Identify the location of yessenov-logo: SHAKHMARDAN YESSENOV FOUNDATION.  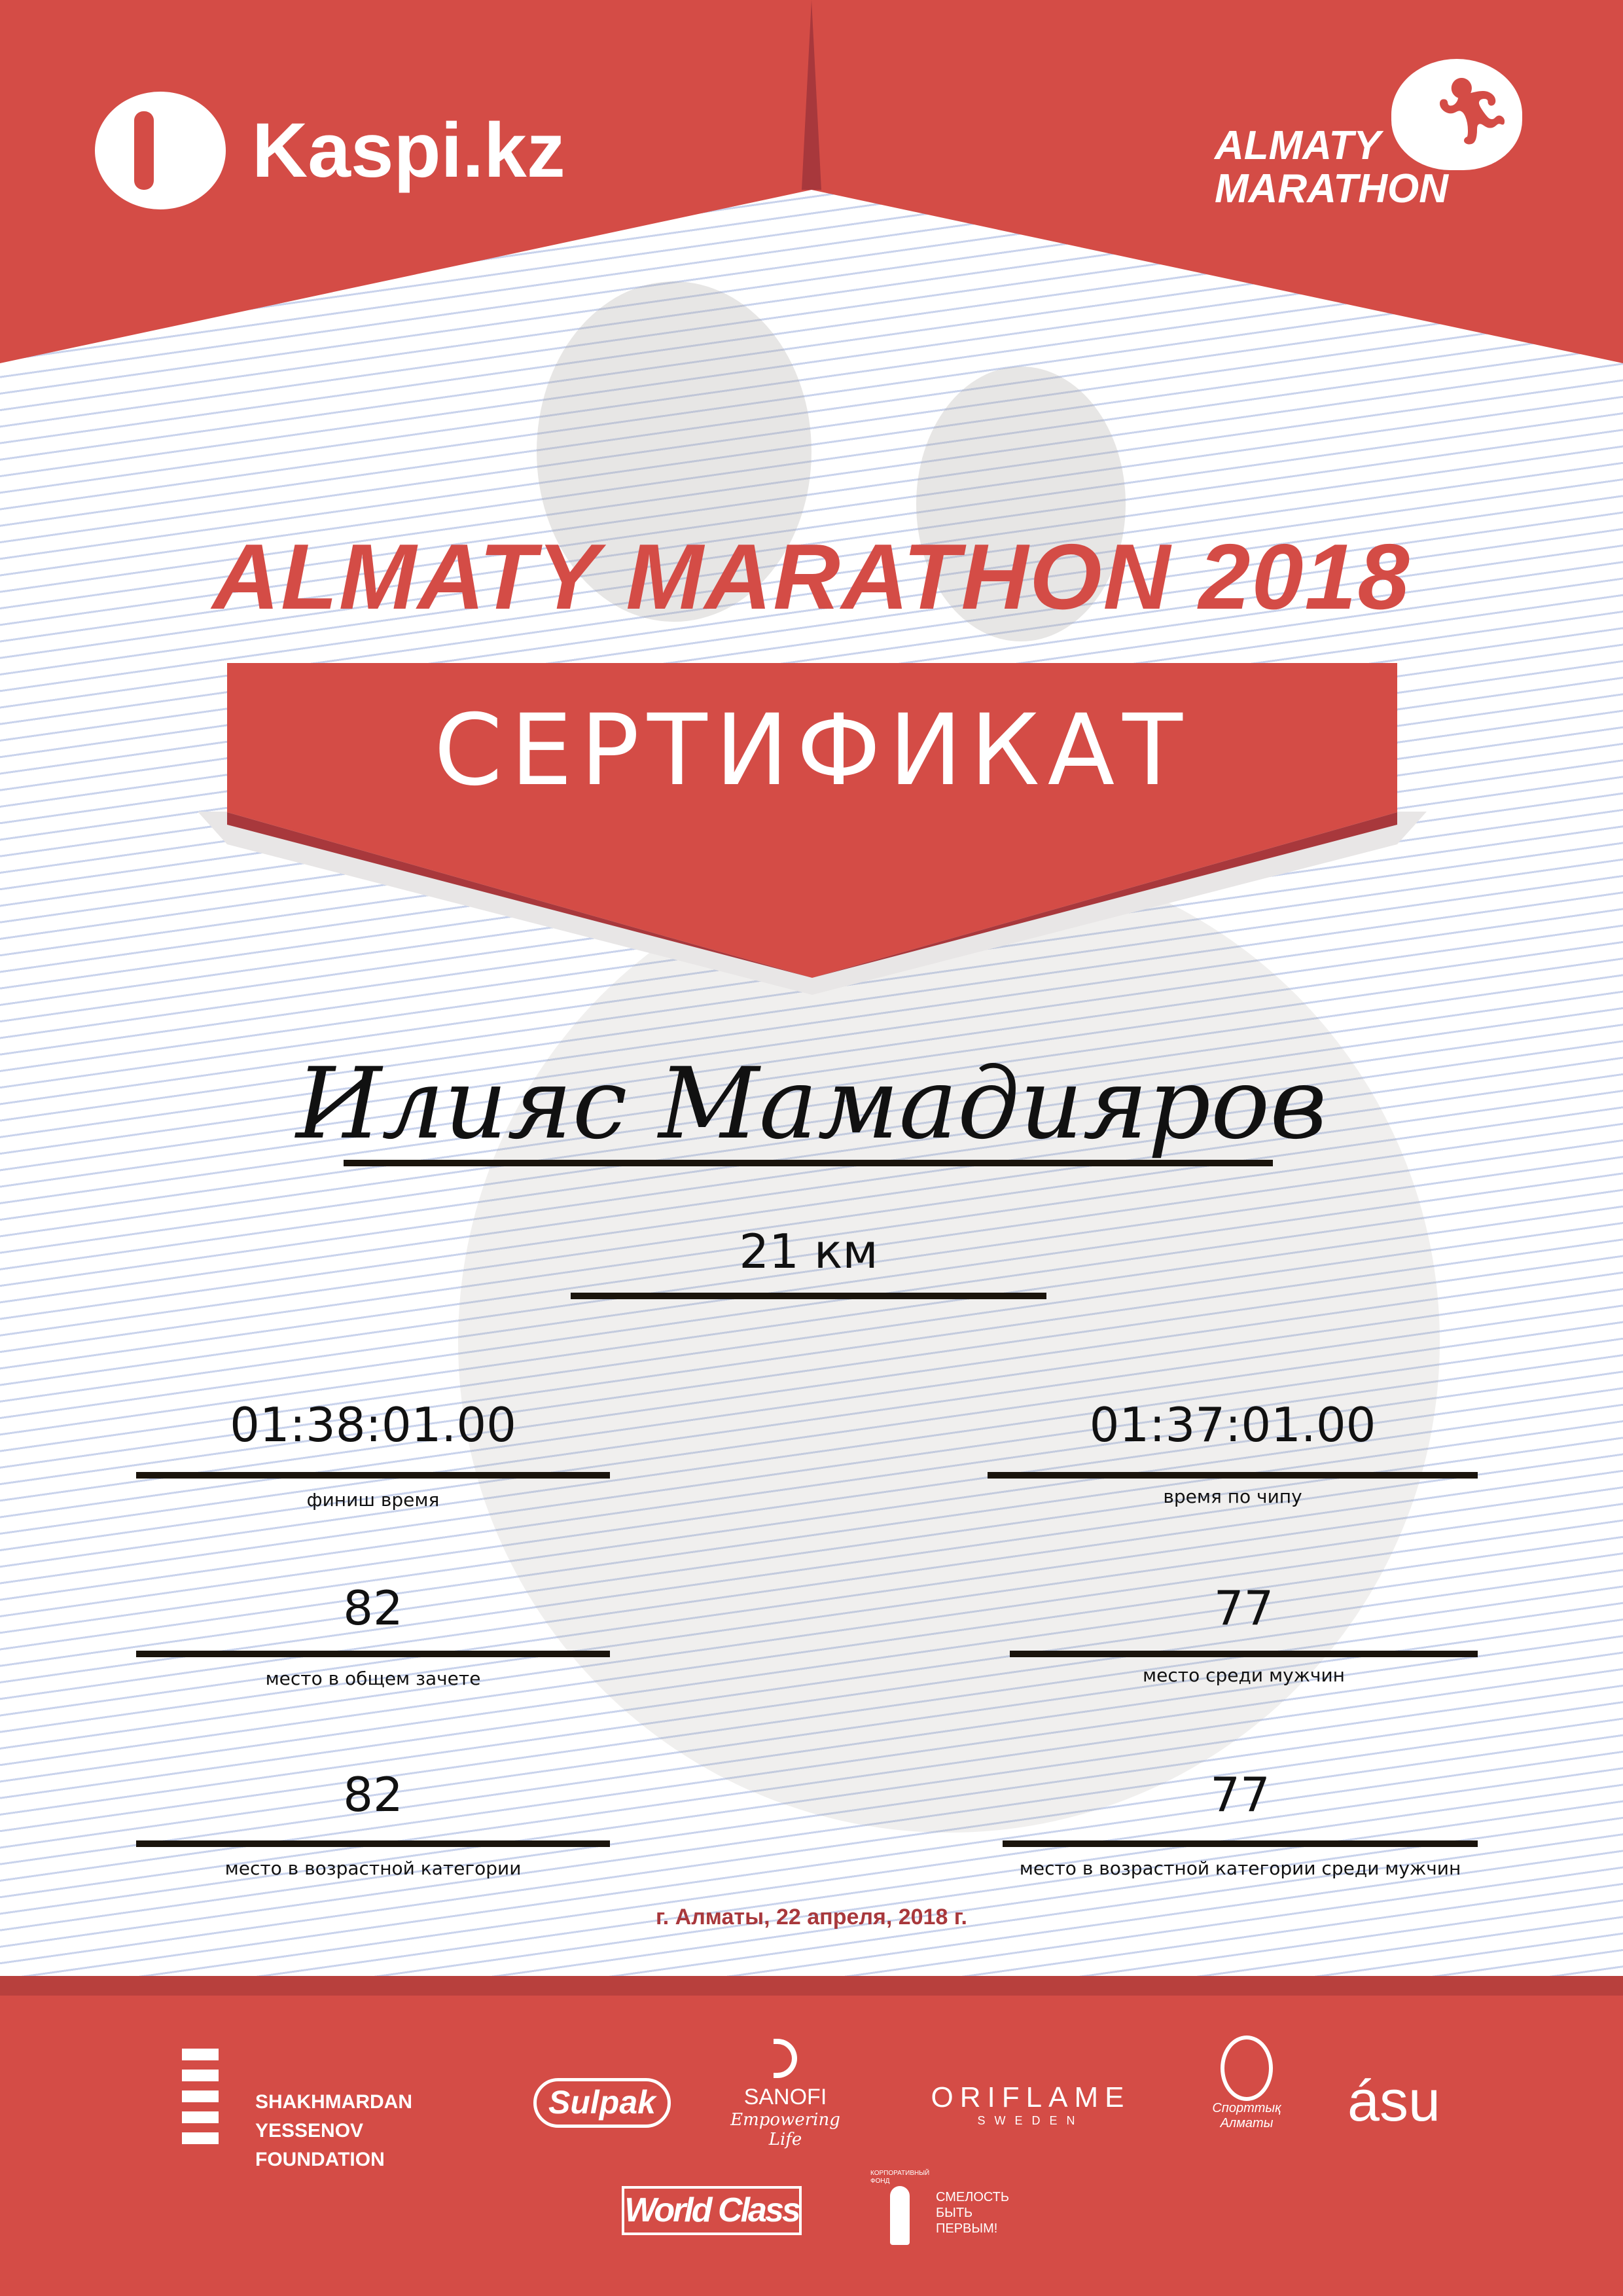
(333, 2109).